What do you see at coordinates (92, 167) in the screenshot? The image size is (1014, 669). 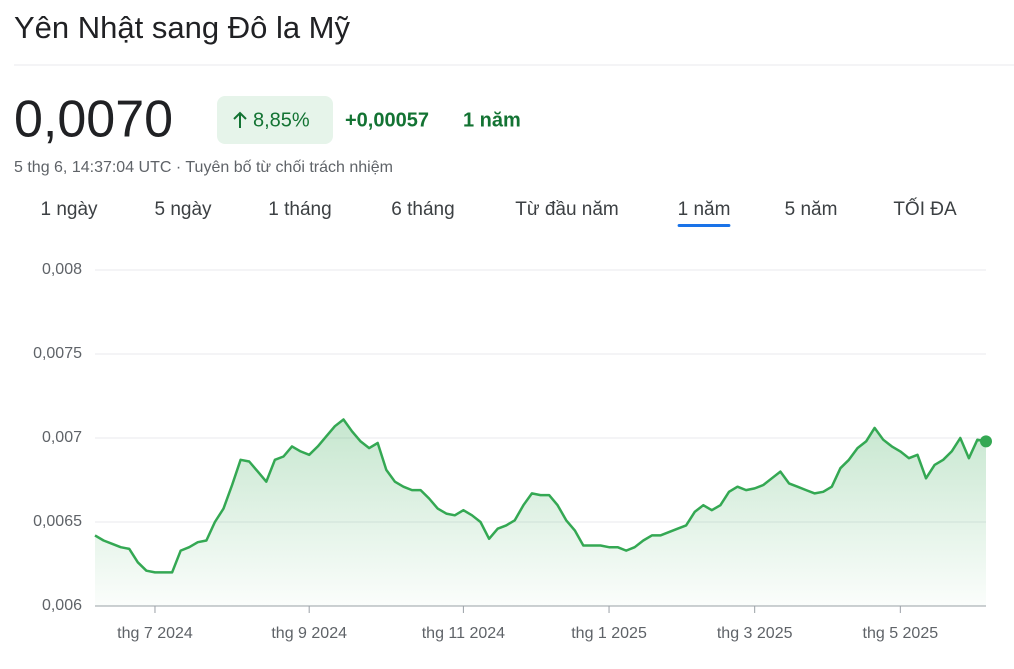 I see `timestamp-text: 5 thg 6, 14:37:04 UTC` at bounding box center [92, 167].